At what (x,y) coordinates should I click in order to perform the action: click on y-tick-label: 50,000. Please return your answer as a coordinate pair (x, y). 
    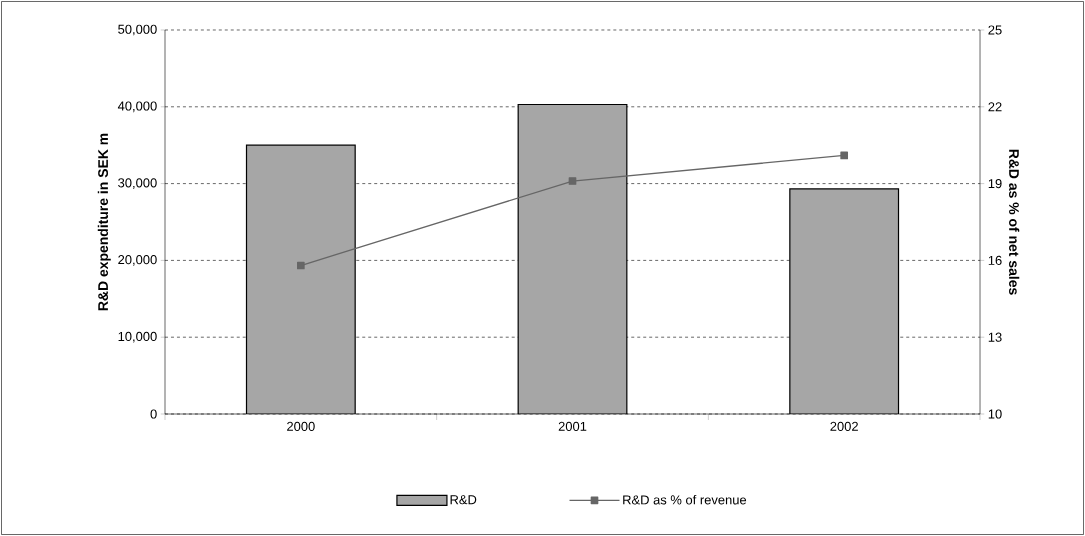
    Looking at the image, I should click on (137, 30).